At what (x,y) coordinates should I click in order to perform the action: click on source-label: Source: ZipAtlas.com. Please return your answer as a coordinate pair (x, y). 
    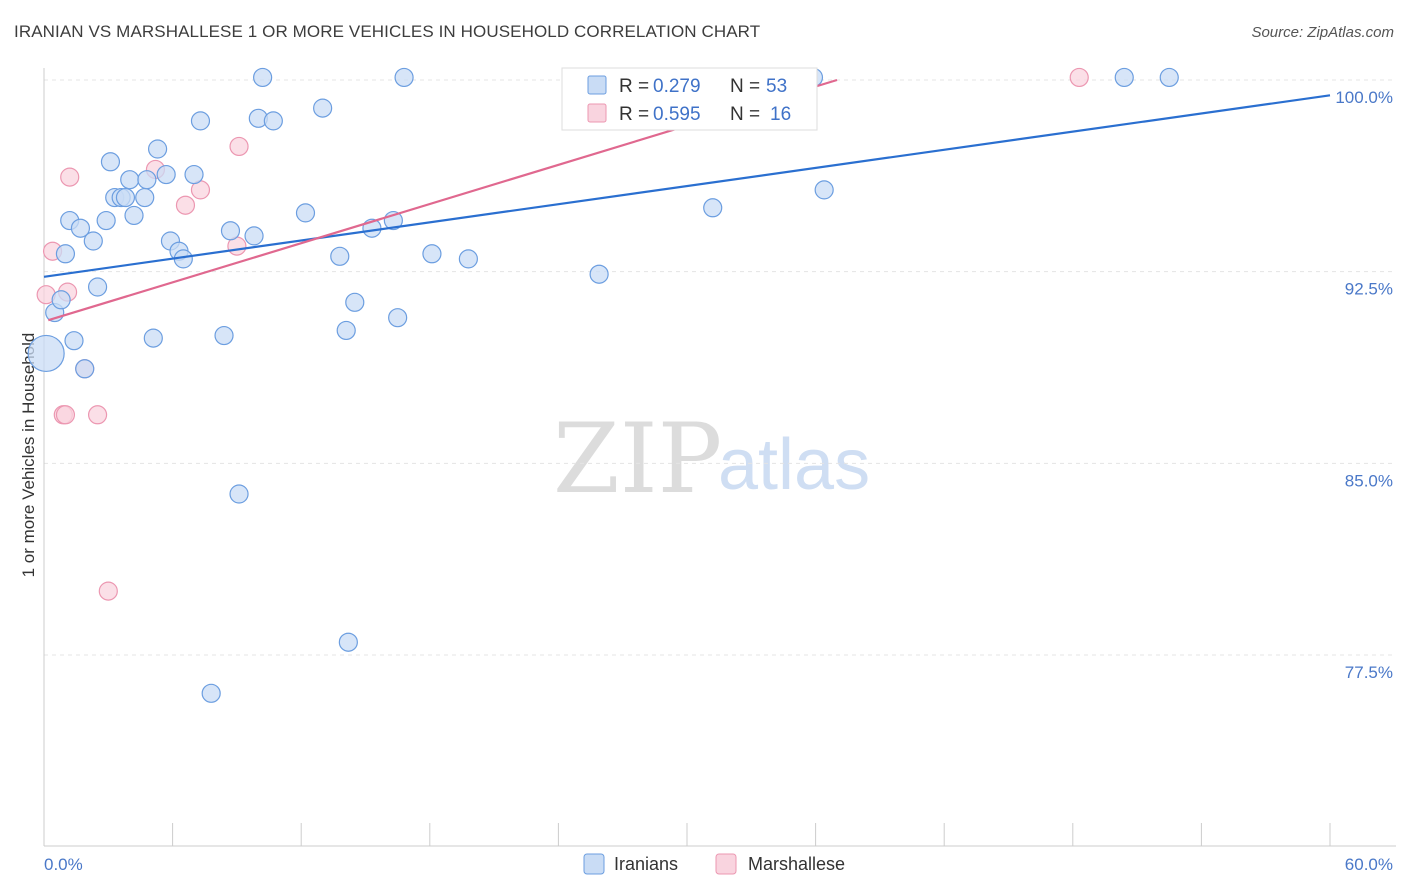
    Looking at the image, I should click on (1322, 32).